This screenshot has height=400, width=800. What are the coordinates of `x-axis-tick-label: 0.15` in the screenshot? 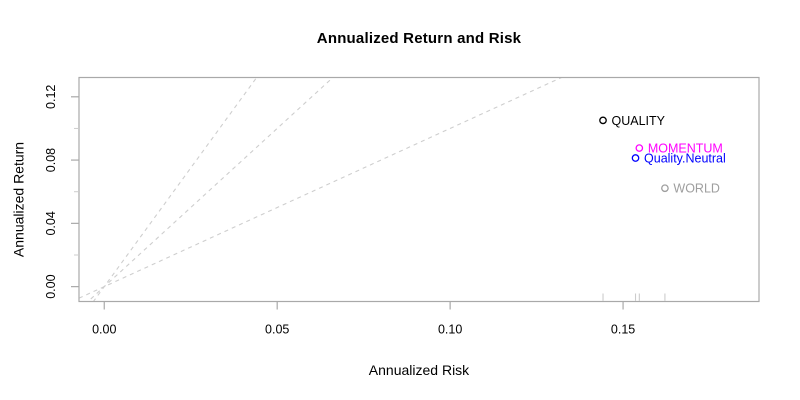 It's located at (623, 330).